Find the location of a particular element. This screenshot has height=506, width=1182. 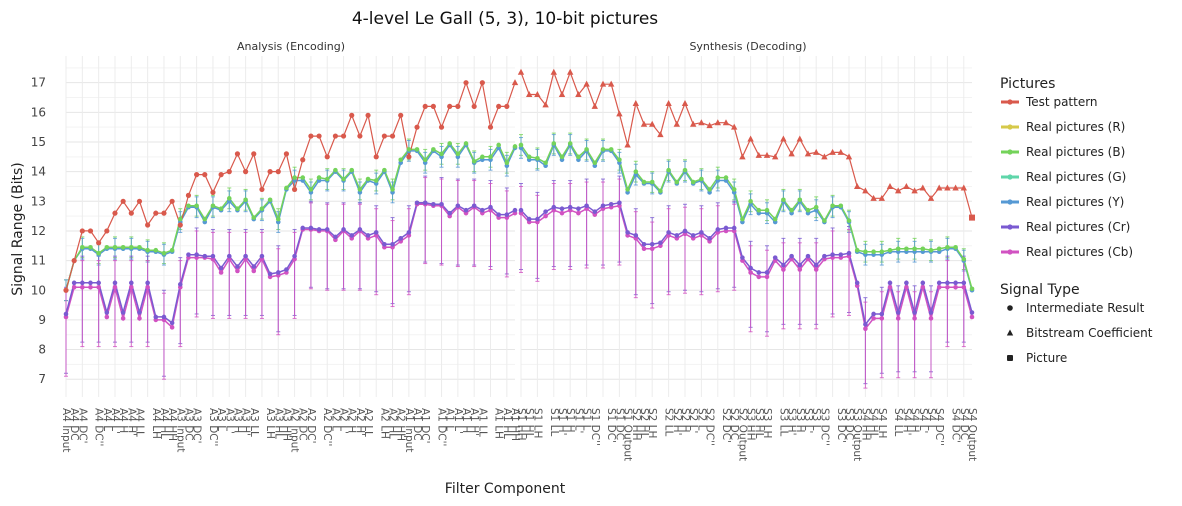

x-tick-label: S1 H' is located at coordinates (562, 421).